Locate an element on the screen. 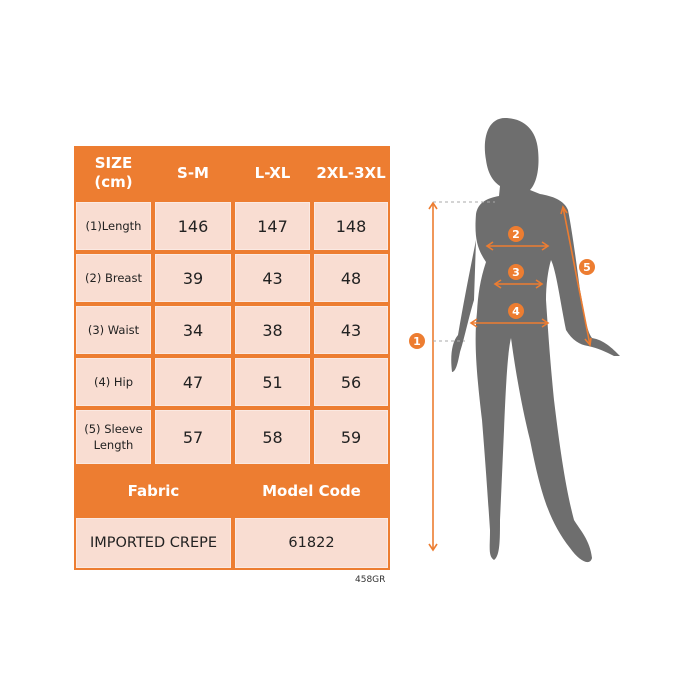 This screenshot has height=700, width=700. column-header: L-XL is located at coordinates (272, 172).